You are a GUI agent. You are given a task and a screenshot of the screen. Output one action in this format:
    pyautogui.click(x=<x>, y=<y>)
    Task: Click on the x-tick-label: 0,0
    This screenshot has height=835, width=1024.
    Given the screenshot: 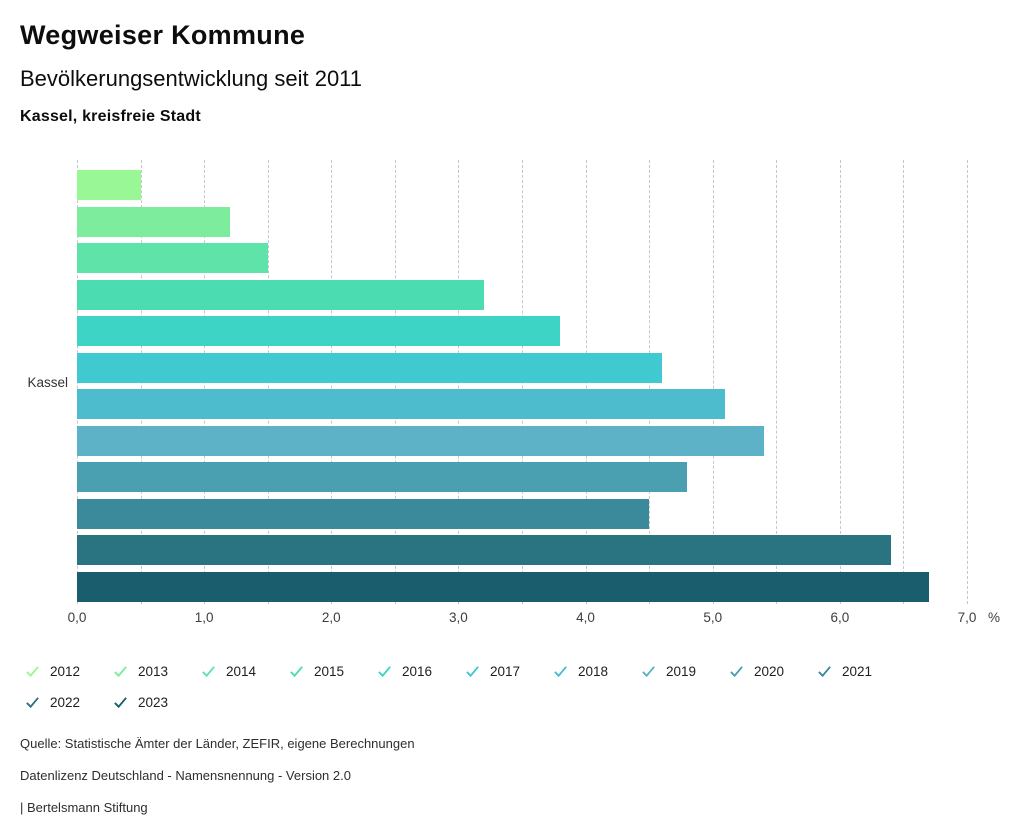 What is the action you would take?
    pyautogui.click(x=77, y=617)
    